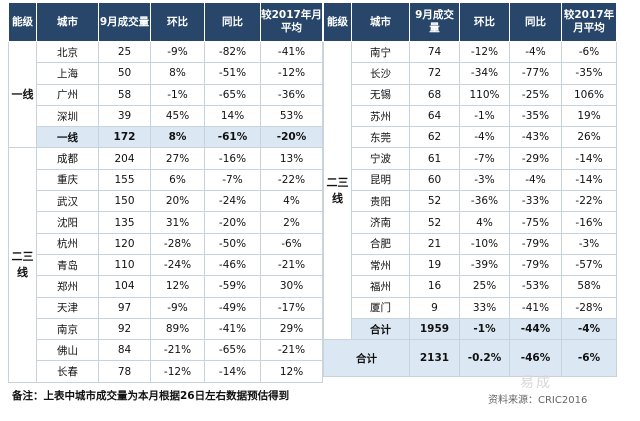  I want to click on volume-cell: 19, so click(434, 265).